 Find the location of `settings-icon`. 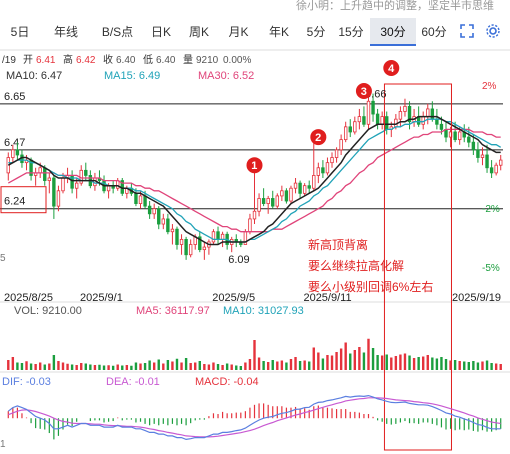

settings-icon is located at coordinates (493, 31).